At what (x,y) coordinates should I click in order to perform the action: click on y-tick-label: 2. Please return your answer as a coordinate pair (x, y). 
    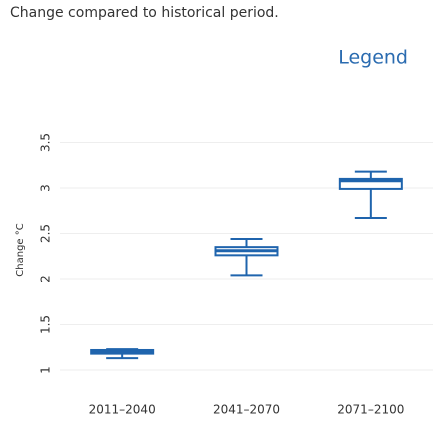
    Looking at the image, I should click on (46, 279).